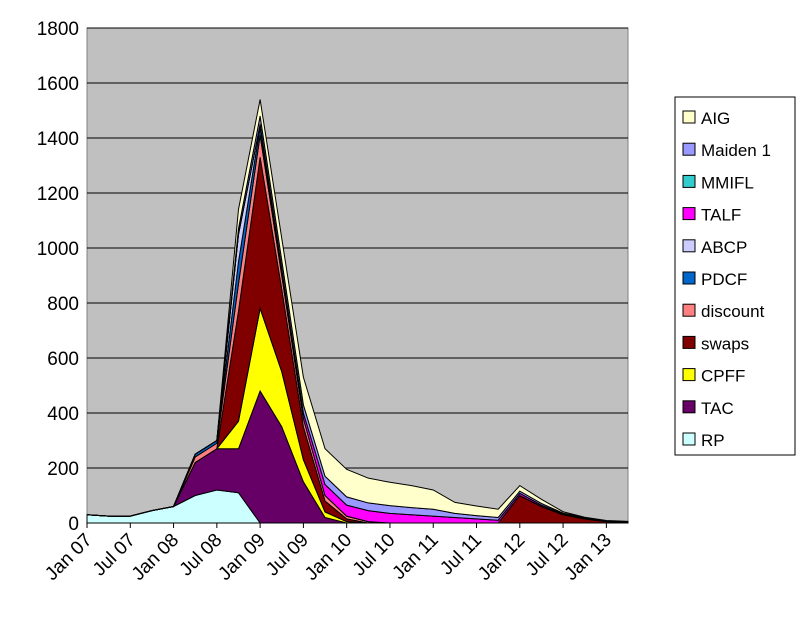 The image size is (800, 622). Describe the element at coordinates (717, 408) in the screenshot. I see `legend-label: TAC` at that location.